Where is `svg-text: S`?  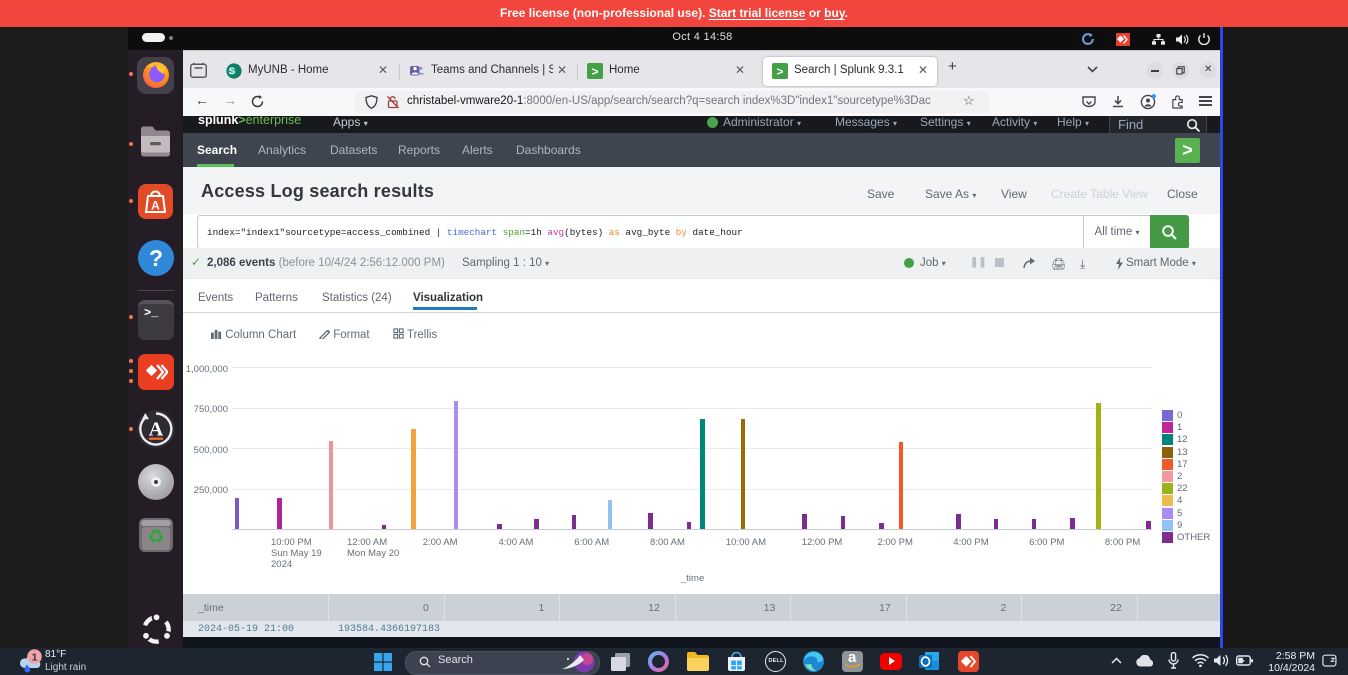
svg-text: S is located at coordinates (232, 71).